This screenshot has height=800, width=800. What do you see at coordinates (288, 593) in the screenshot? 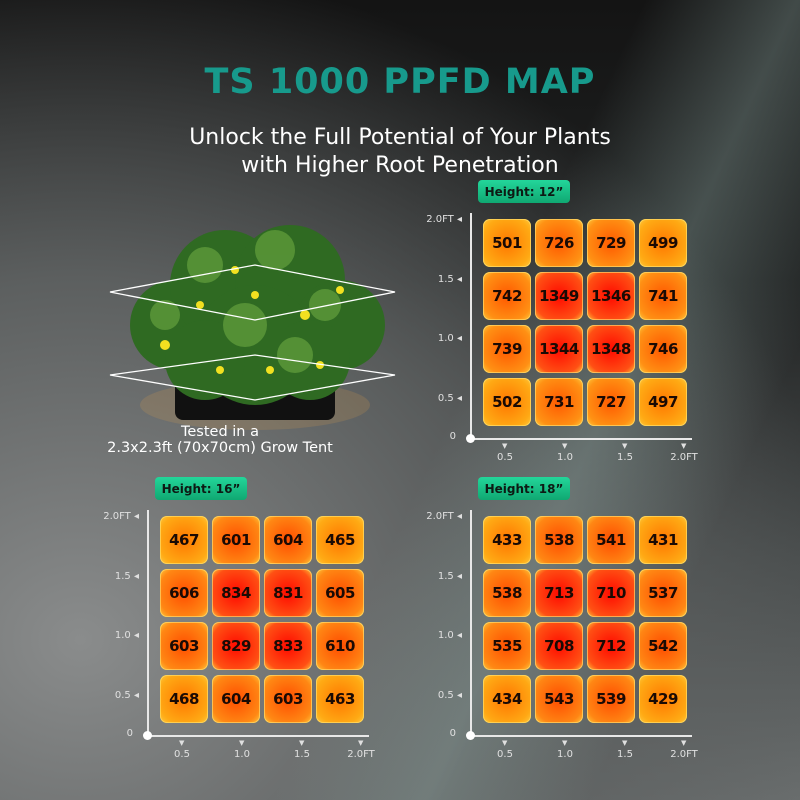
I see `heatmap-cell: 831` at bounding box center [288, 593].